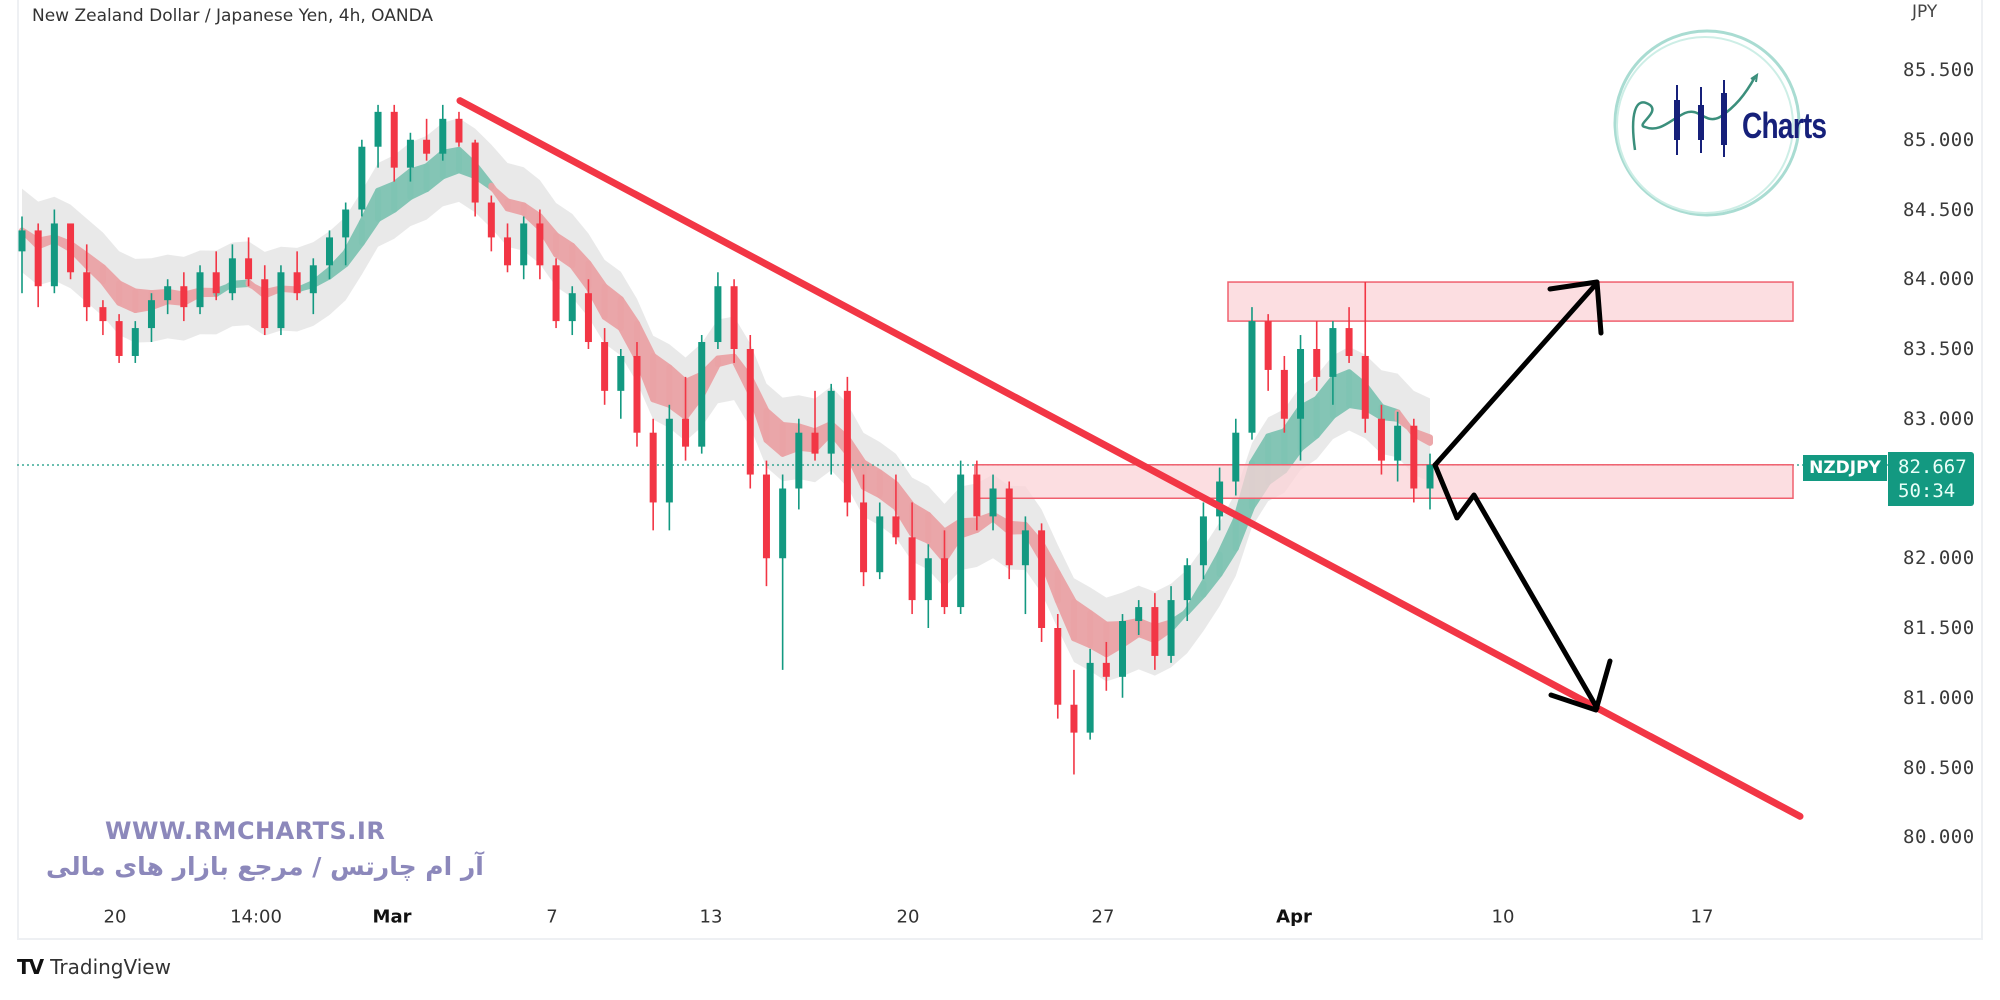  I want to click on bar-countdown: 50:34, so click(1927, 491).